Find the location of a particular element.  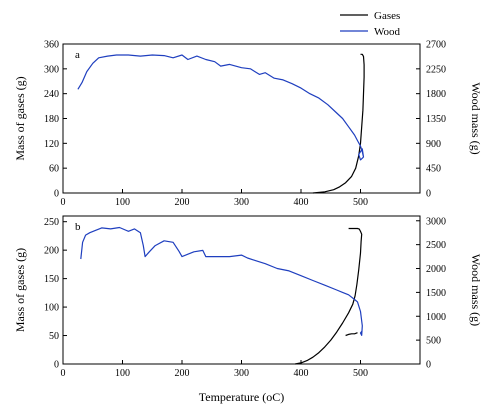

y-right-tick-label: 2250 is located at coordinates (436, 69).